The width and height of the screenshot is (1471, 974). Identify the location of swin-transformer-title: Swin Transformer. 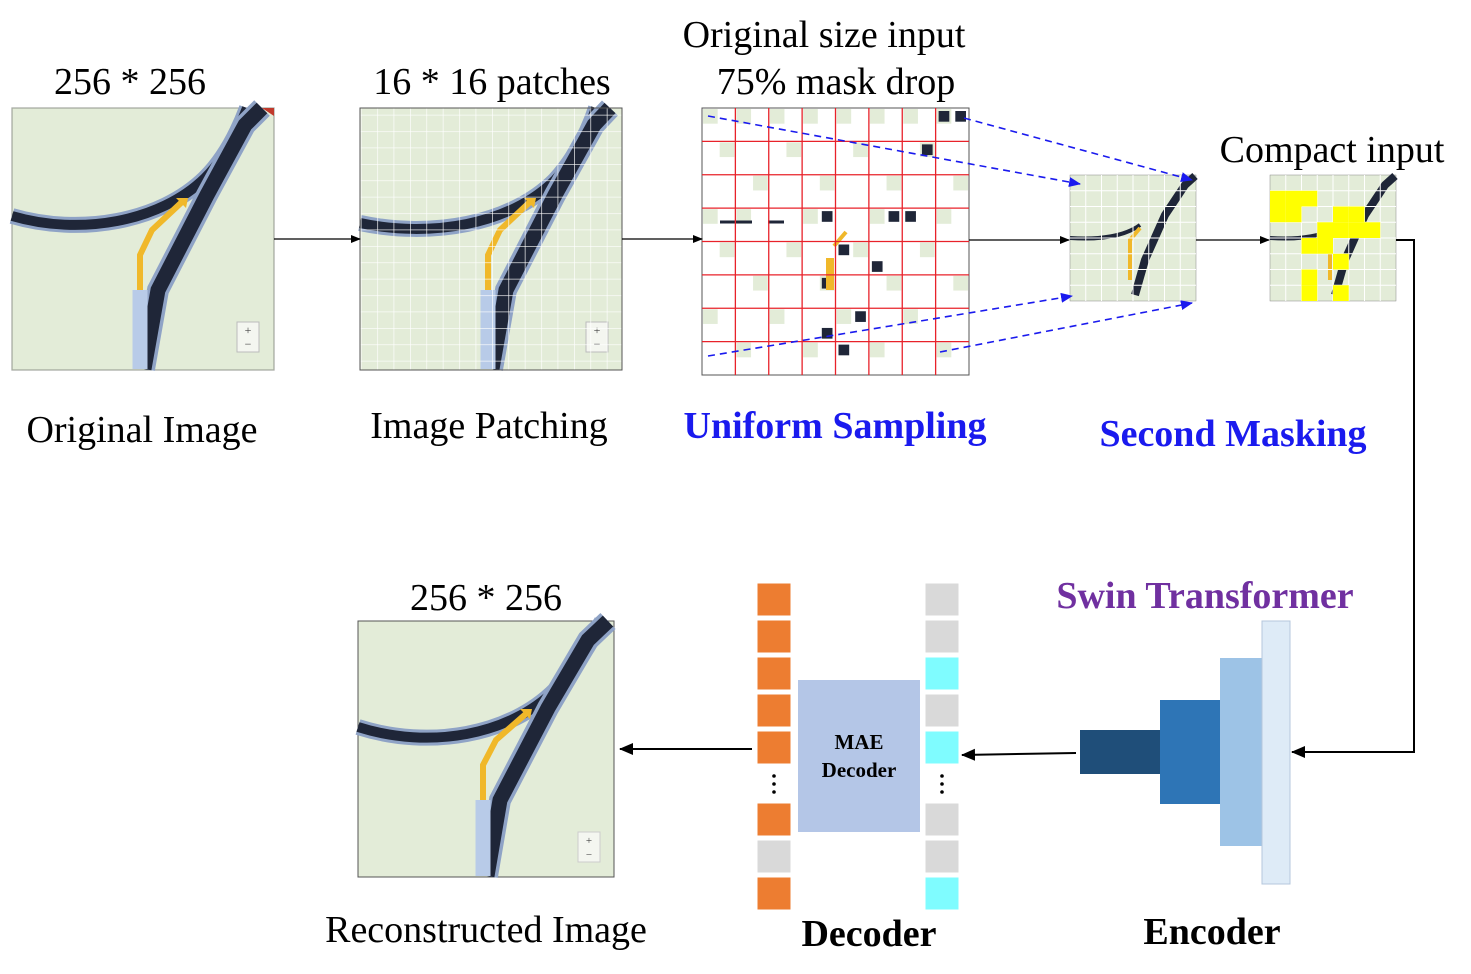
(1205, 596).